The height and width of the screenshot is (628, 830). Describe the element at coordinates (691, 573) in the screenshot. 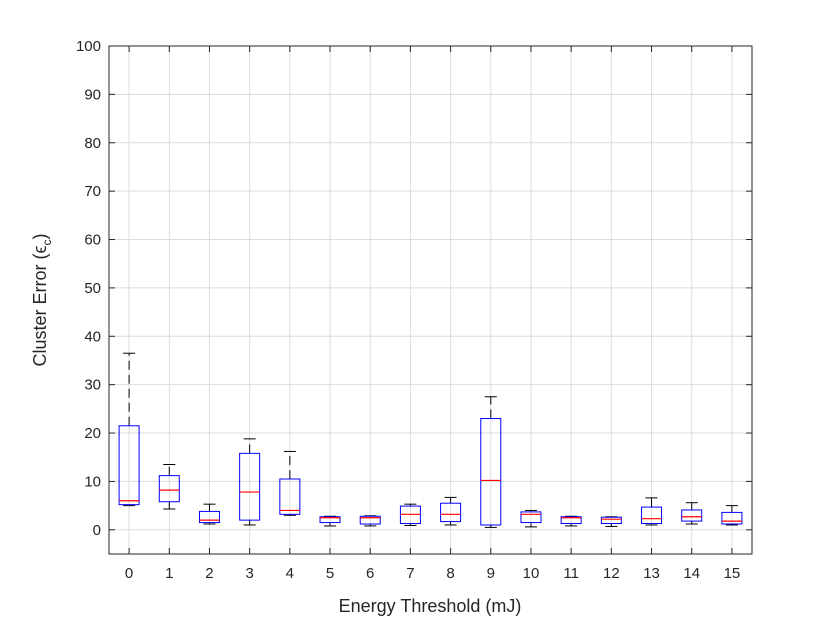

I see `x-tick-label: 14` at that location.